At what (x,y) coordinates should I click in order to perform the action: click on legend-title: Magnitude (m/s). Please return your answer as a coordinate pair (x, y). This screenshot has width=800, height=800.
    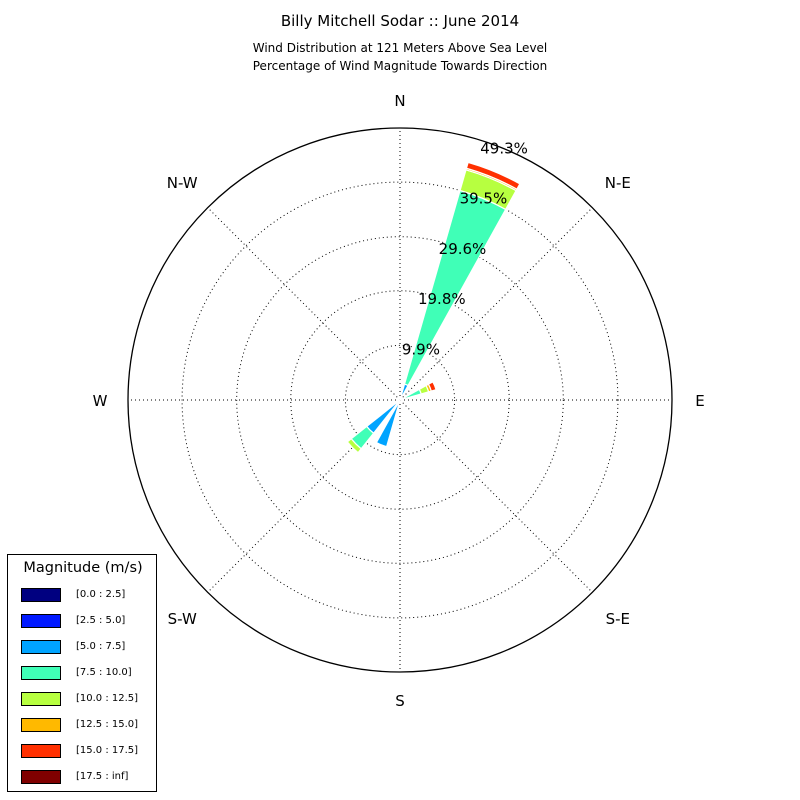
    Looking at the image, I should click on (83, 568).